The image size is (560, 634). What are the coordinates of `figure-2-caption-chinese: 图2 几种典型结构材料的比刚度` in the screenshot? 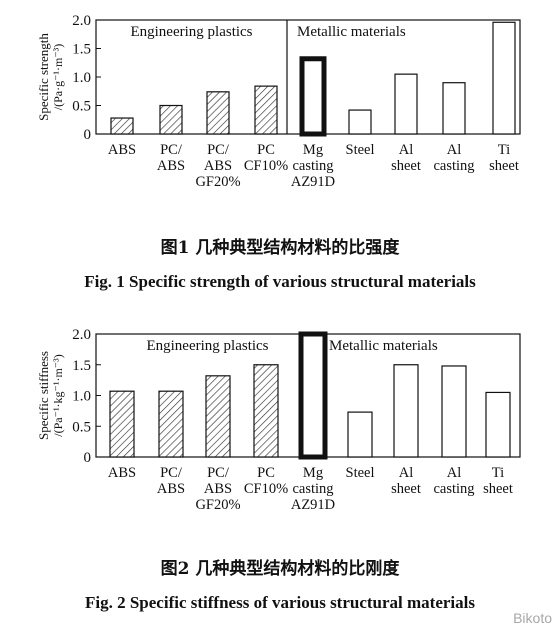 It's located at (280, 569).